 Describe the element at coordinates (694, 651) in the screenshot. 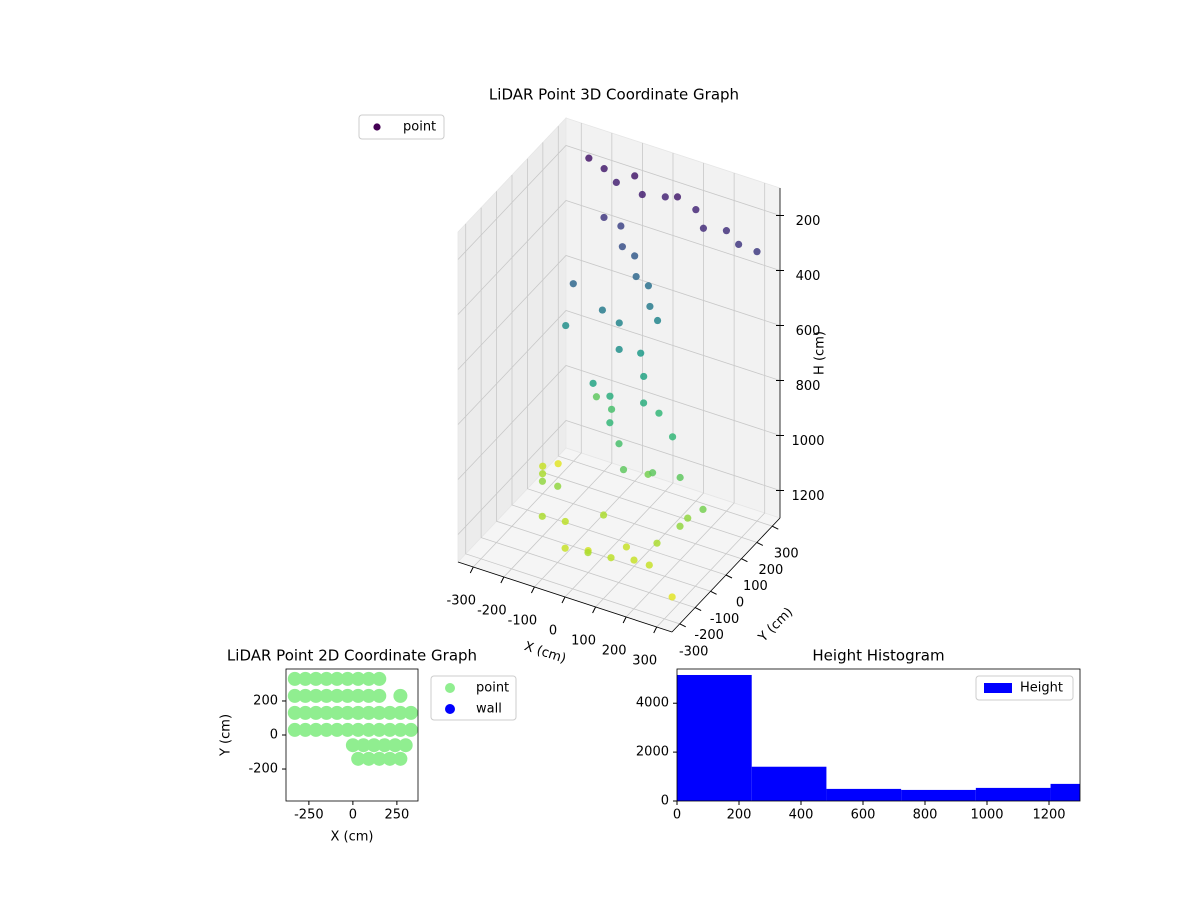

I see `y-tick-label: -300` at that location.